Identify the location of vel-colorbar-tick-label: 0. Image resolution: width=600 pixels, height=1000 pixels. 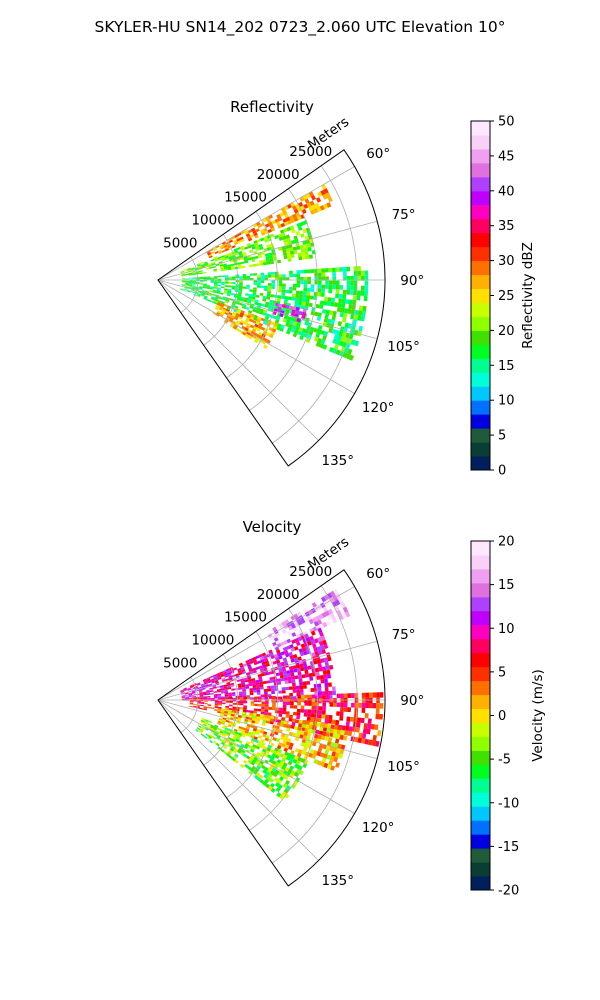
(502, 716).